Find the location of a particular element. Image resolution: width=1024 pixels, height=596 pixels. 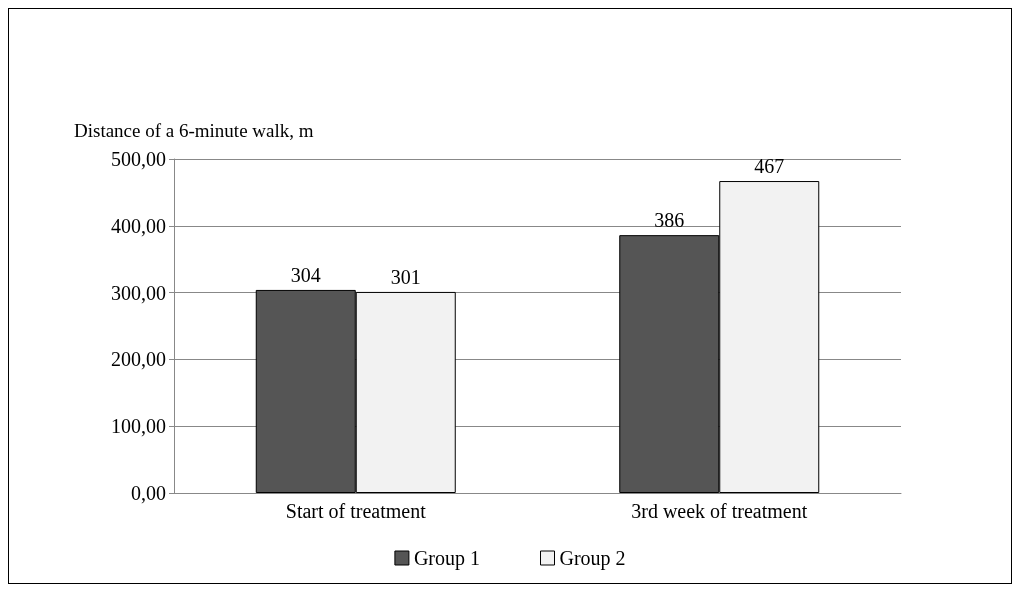

y-tick-label: 500,00 is located at coordinates (138, 159).